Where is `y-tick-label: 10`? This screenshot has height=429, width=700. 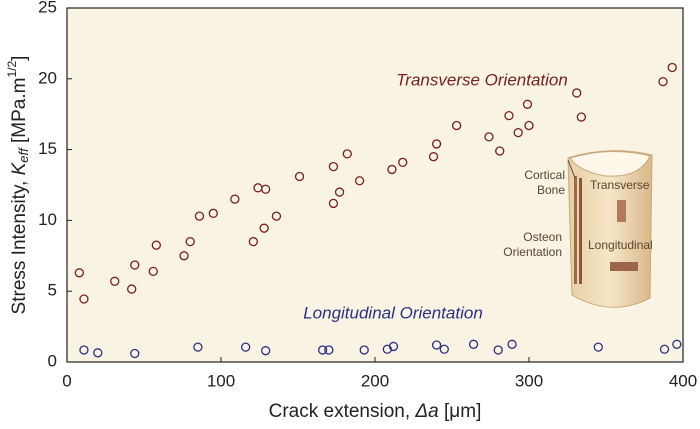 y-tick-label: 10 is located at coordinates (47, 219).